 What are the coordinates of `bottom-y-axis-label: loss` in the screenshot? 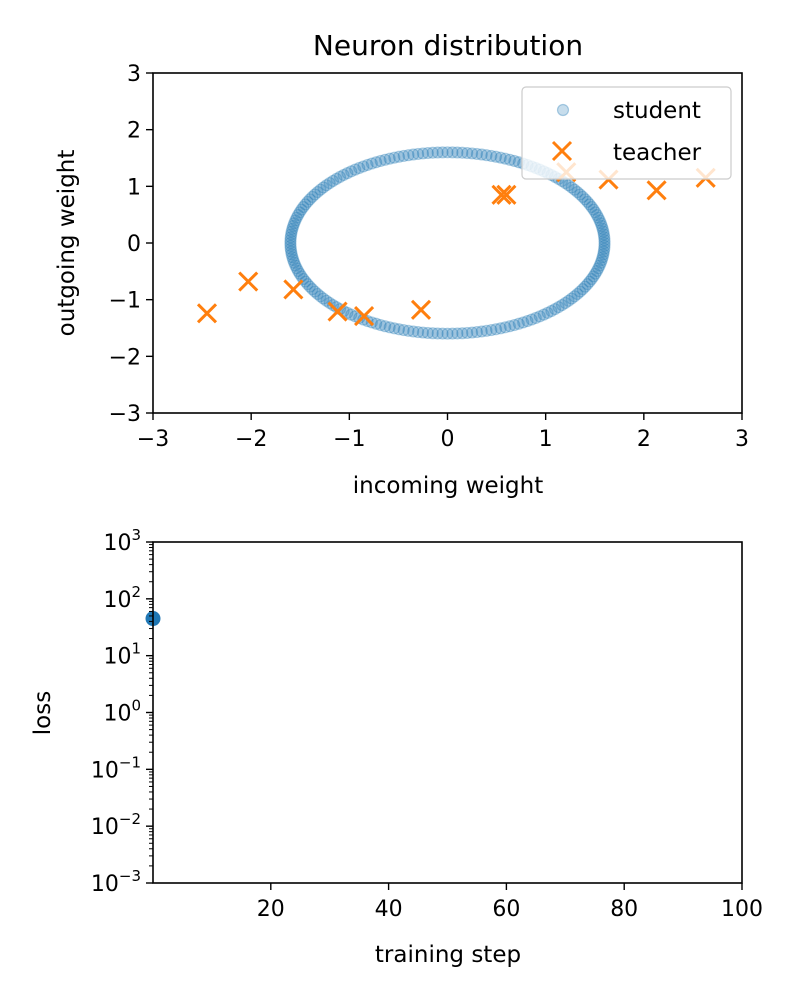 It's located at (43, 713).